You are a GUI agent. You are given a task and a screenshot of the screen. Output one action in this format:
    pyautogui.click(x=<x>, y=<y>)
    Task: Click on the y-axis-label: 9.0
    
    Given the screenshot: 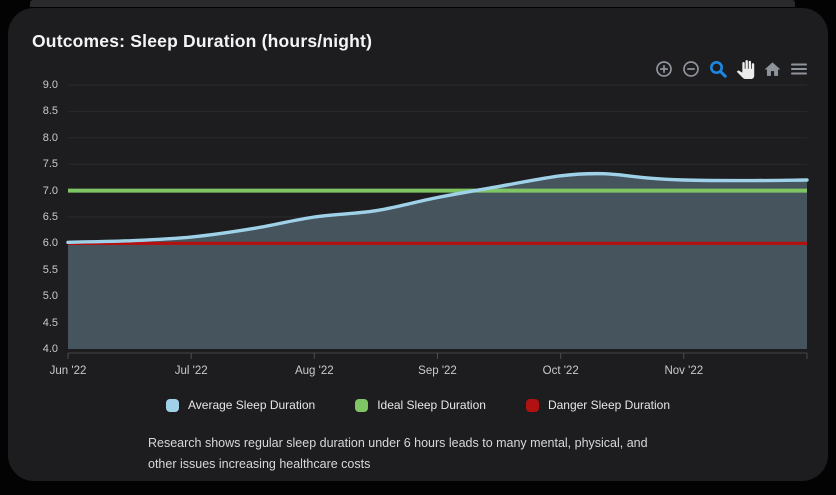 What is the action you would take?
    pyautogui.click(x=50, y=85)
    